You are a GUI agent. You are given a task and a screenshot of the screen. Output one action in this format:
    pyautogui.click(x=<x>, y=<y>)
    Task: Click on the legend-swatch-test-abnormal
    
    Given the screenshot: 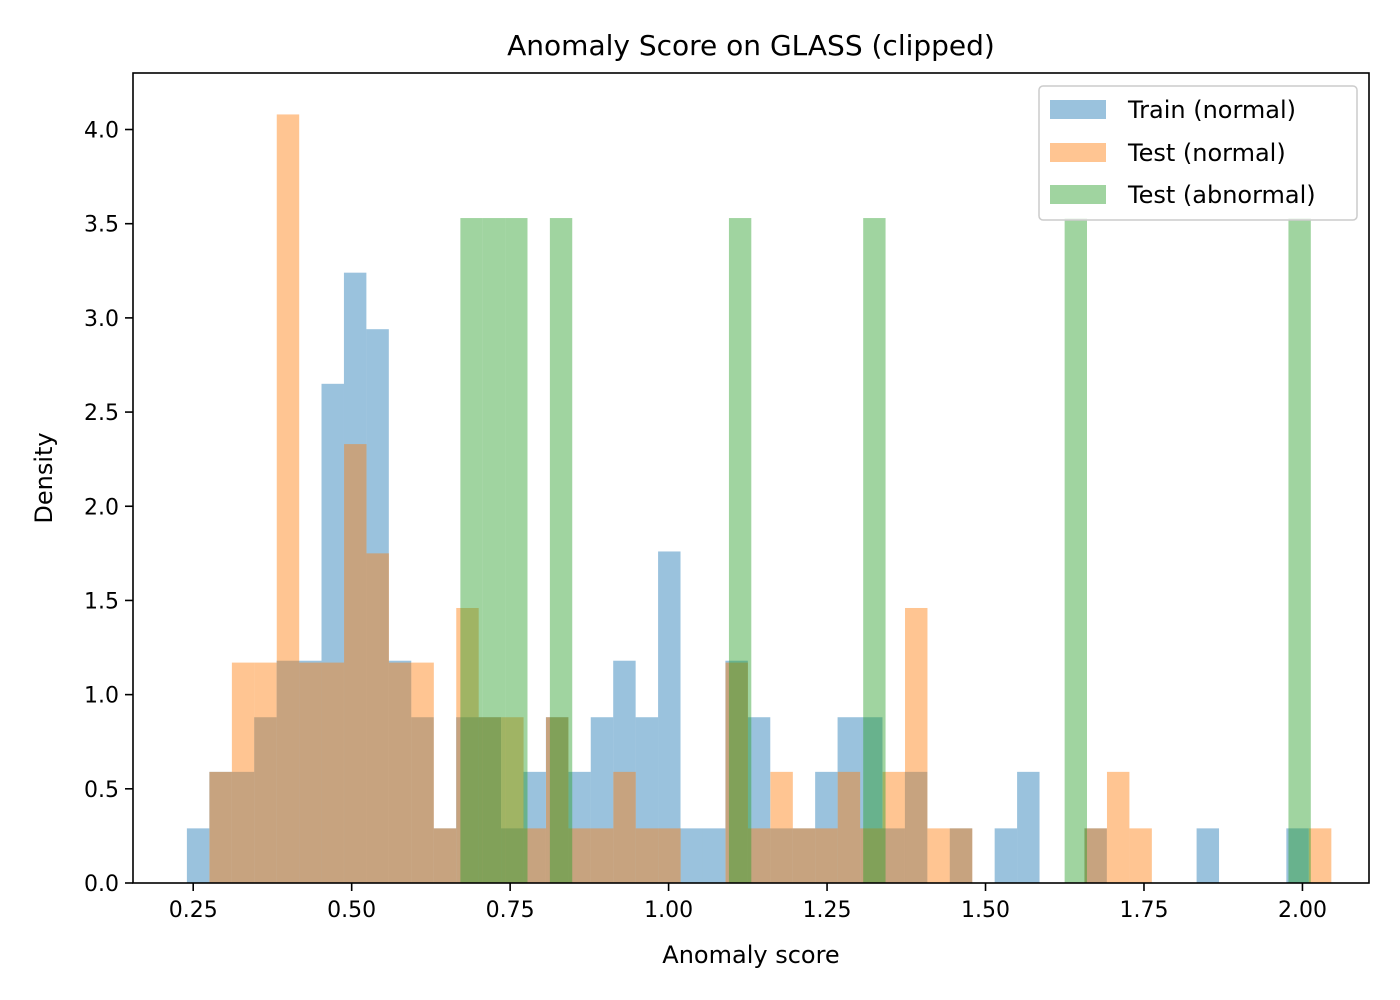 What is the action you would take?
    pyautogui.click(x=1078, y=194)
    